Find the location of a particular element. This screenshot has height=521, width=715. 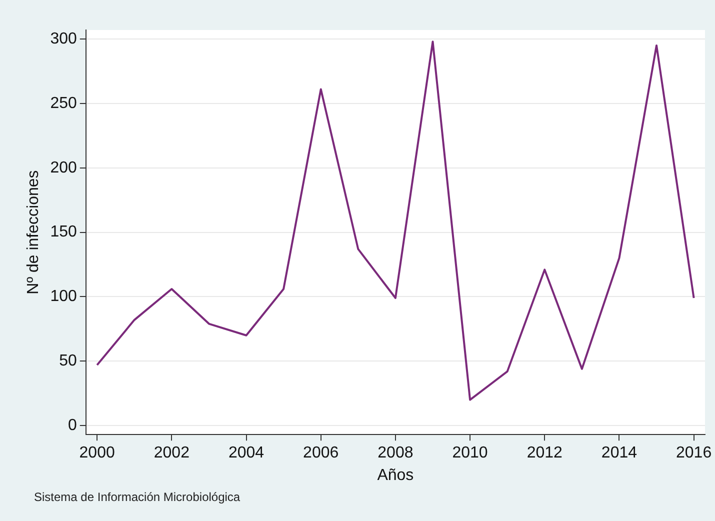

y-tick-label: 250 is located at coordinates (63, 103).